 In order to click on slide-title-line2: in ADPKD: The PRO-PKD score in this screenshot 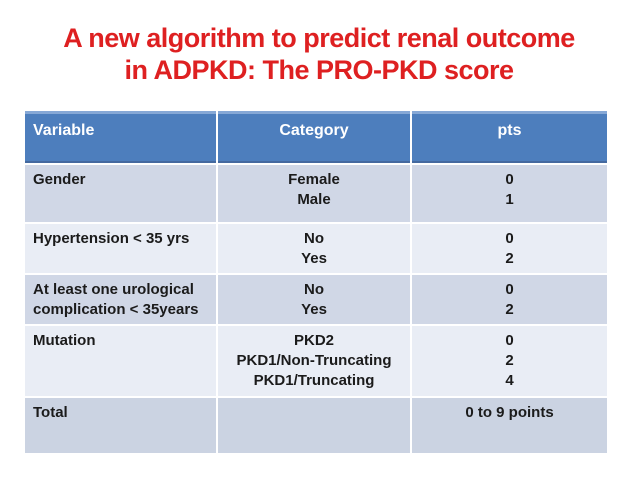, I will do `click(319, 70)`.